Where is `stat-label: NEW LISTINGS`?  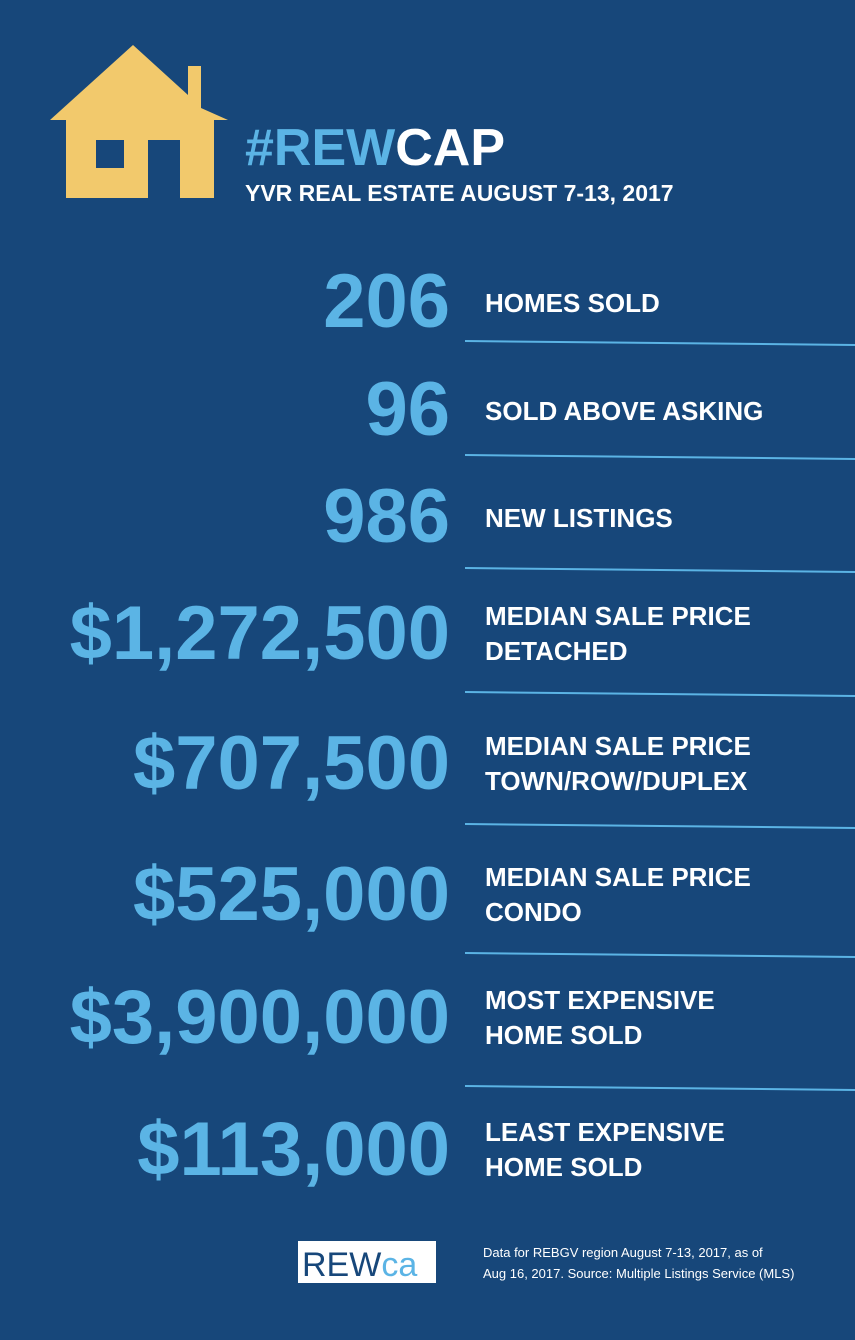
stat-label: NEW LISTINGS is located at coordinates (579, 518).